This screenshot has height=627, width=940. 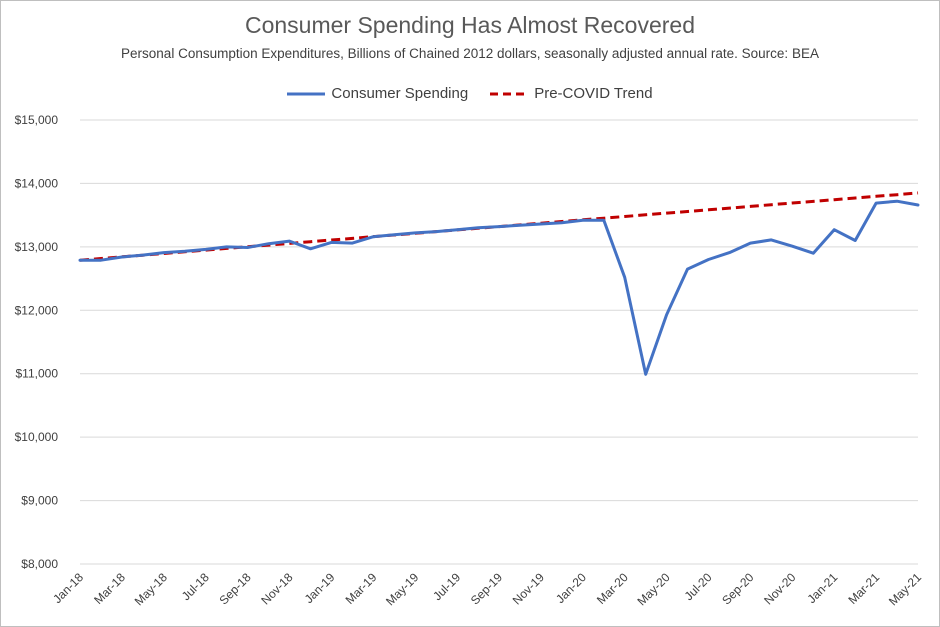 What do you see at coordinates (151, 589) in the screenshot?
I see `x-tick-label: May-18` at bounding box center [151, 589].